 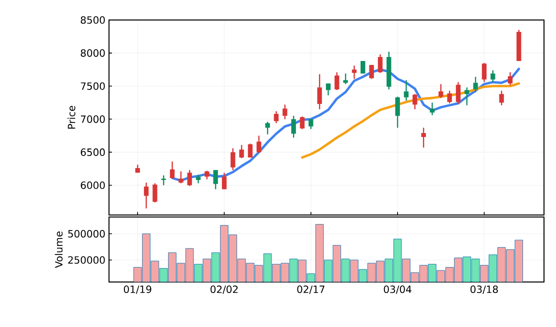 I want to click on y-tick-label: 6500, so click(x=92, y=152).